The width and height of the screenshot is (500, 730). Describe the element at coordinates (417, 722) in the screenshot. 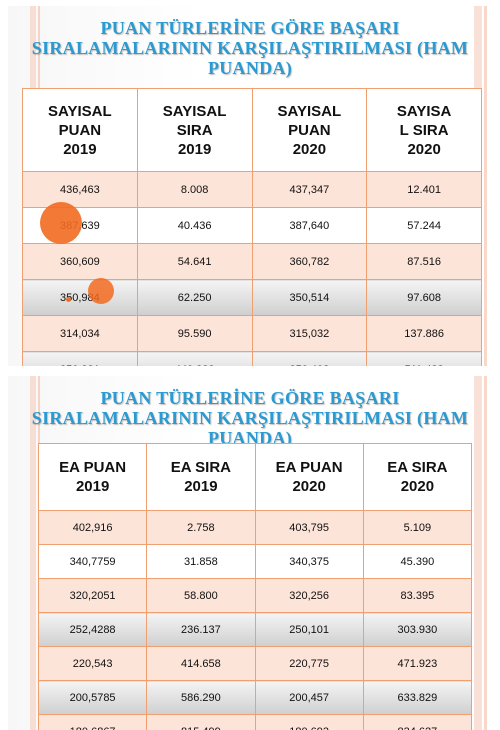

I see `table-cell: 834.627` at that location.